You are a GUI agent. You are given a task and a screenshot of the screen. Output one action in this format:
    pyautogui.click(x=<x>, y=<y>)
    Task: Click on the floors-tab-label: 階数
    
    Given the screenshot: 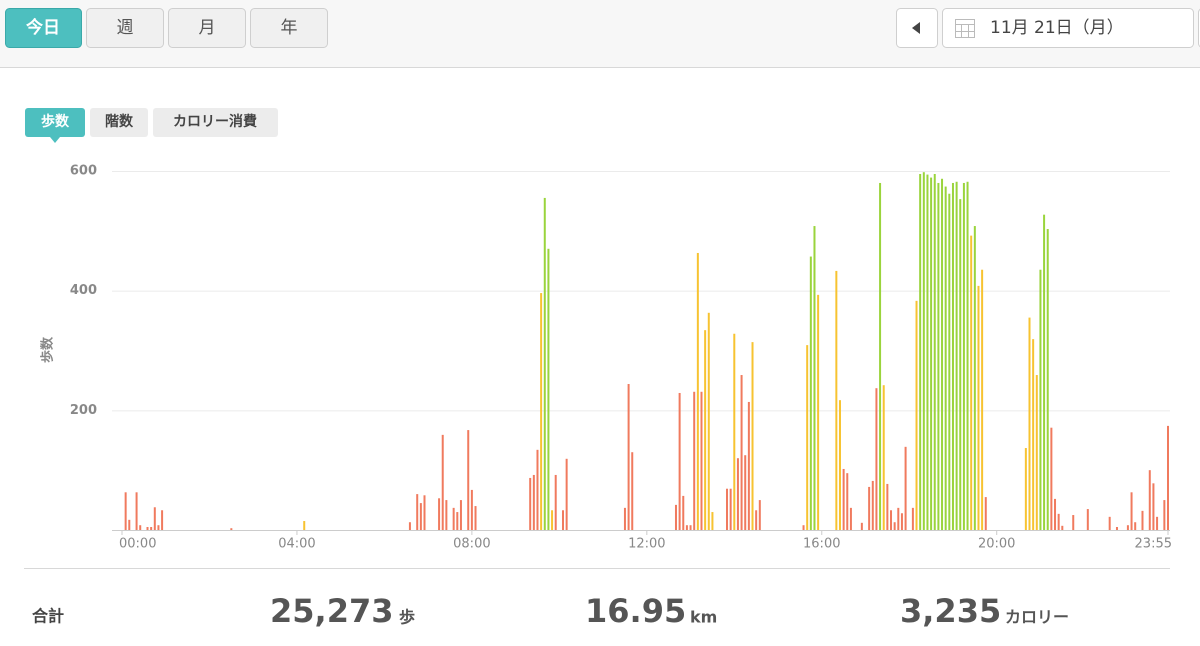 What is the action you would take?
    pyautogui.click(x=119, y=121)
    